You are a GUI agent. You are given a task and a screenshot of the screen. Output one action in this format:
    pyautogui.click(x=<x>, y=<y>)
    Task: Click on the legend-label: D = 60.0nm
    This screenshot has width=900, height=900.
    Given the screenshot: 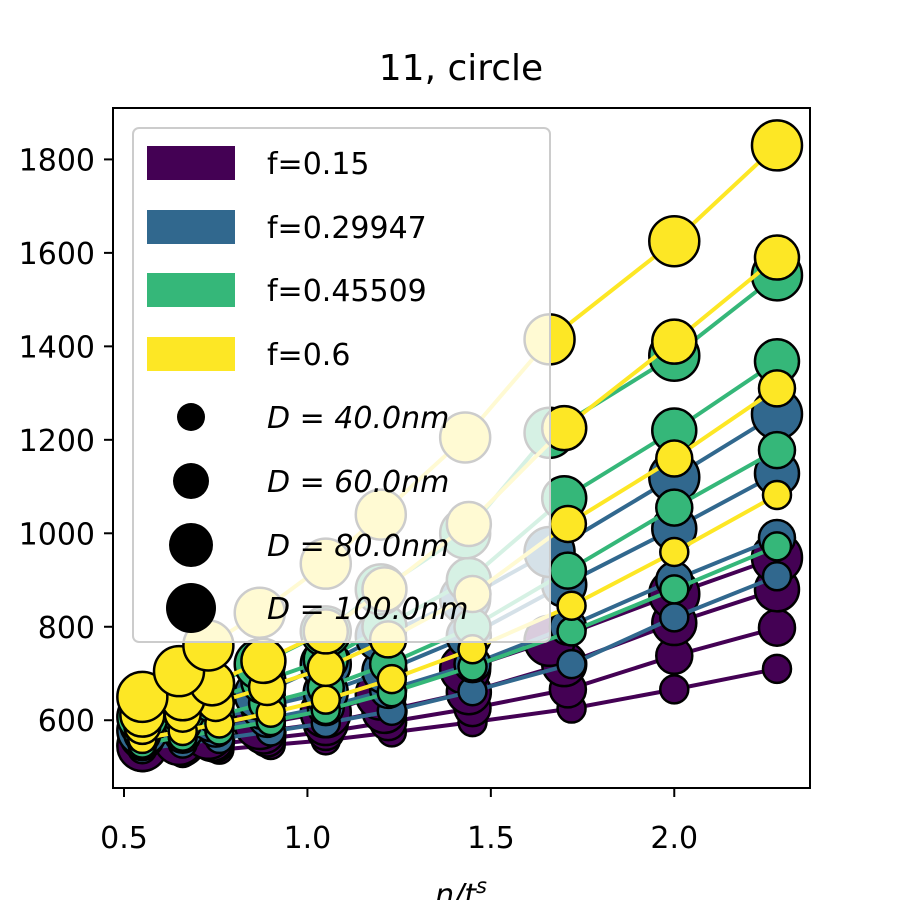 What is the action you would take?
    pyautogui.click(x=358, y=482)
    